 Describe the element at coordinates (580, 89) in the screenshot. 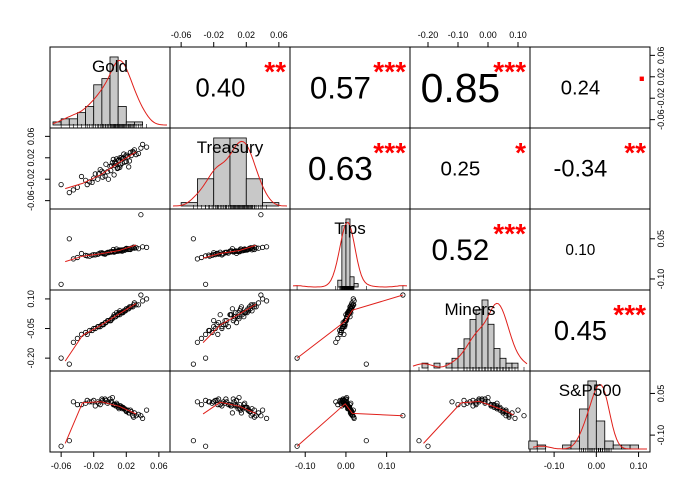

I see `correlation-value-gold-s-p500: 0.24` at that location.